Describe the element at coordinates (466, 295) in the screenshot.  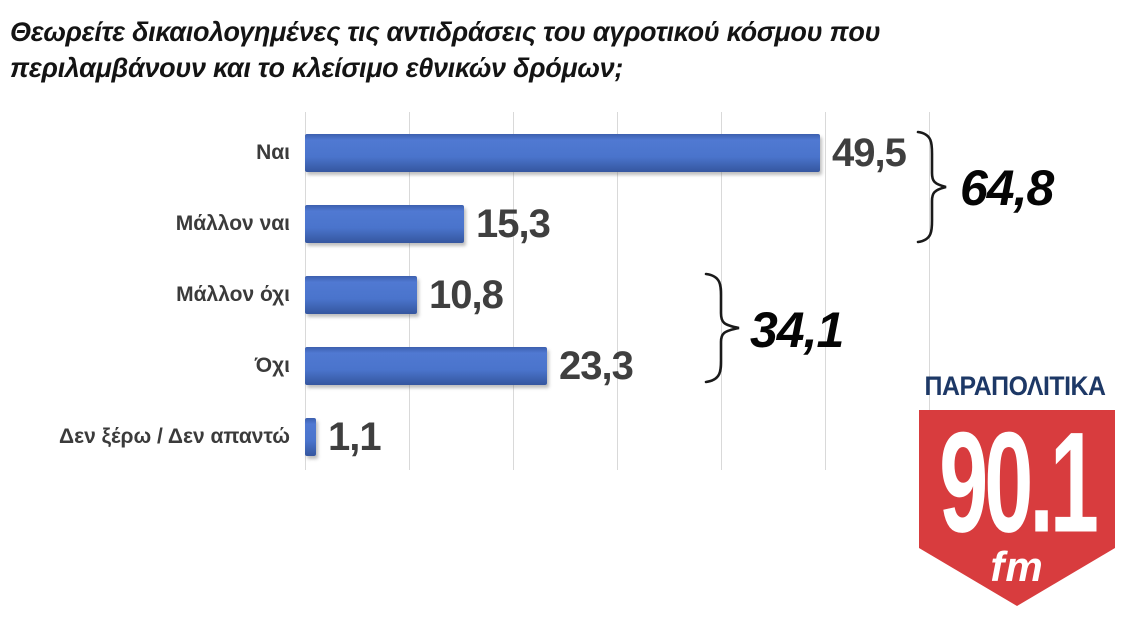
I see `value-label: 10,8` at that location.